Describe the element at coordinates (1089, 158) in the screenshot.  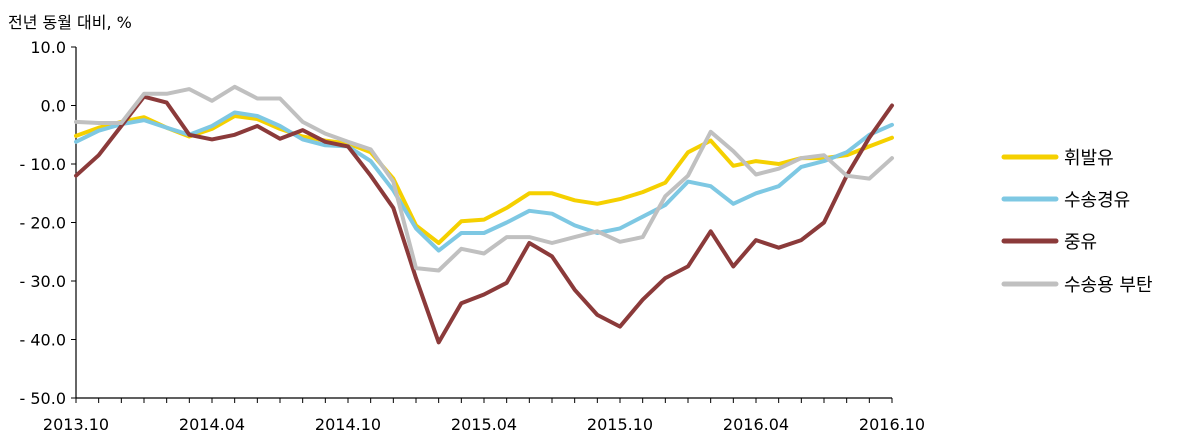
I see `legend-label: 휘발유` at that location.